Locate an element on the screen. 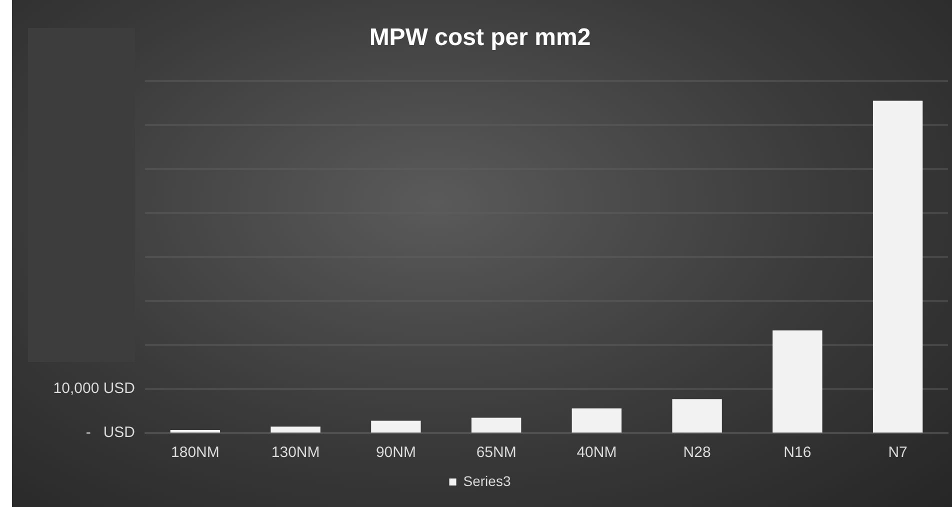  text: - USD is located at coordinates (111, 433).